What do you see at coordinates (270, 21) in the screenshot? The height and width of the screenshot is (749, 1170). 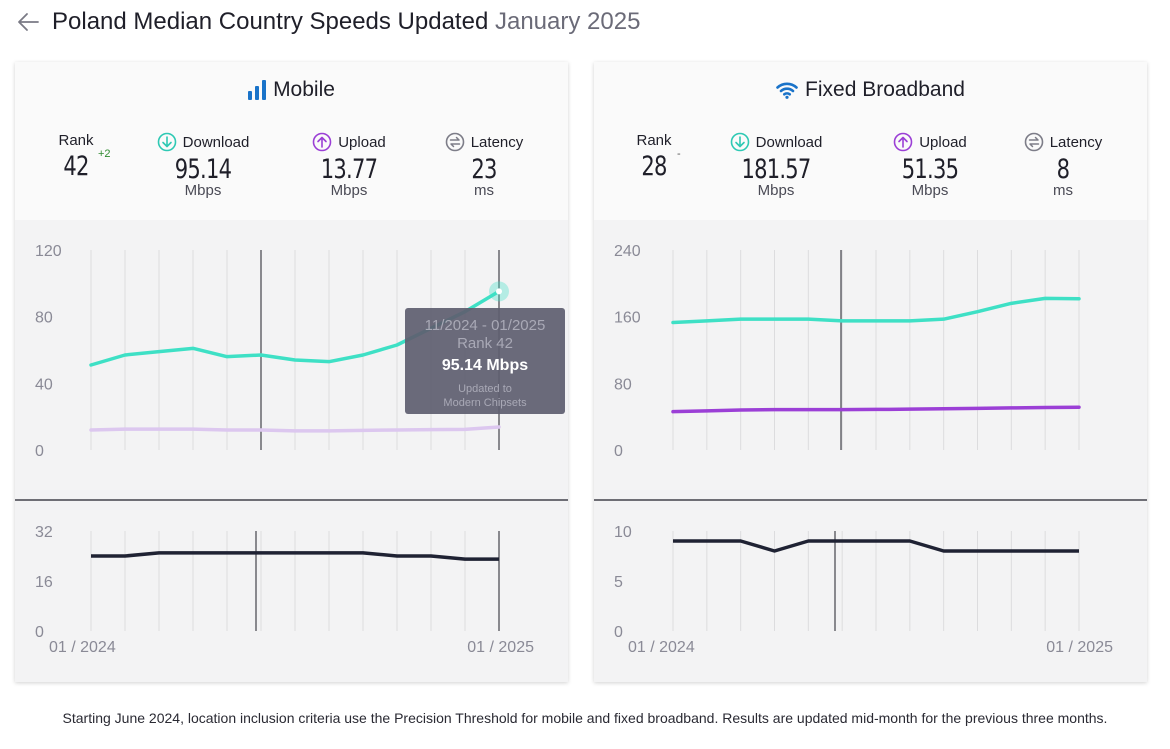 I see `page-title-text: Poland Median Country Speeds Updated` at bounding box center [270, 21].